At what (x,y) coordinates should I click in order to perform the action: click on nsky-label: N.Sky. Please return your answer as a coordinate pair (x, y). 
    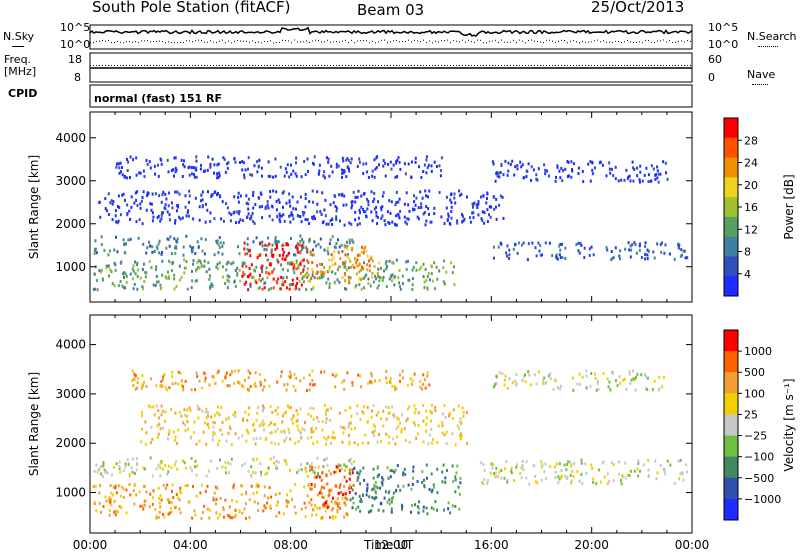
    Looking at the image, I should click on (19, 36).